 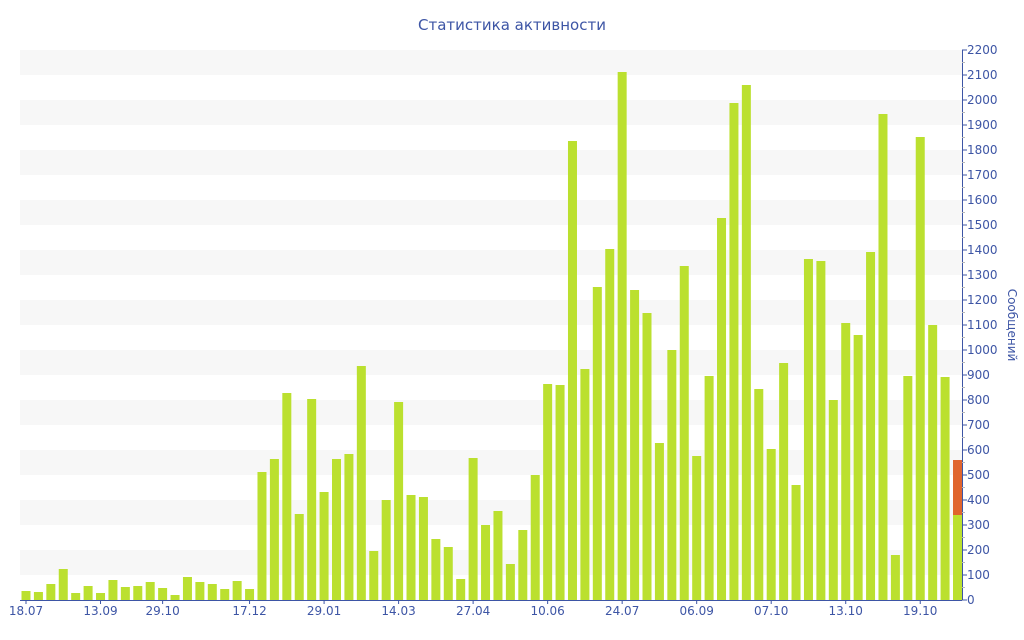 What do you see at coordinates (971, 600) in the screenshot?
I see `y-tick-label: 0` at bounding box center [971, 600].